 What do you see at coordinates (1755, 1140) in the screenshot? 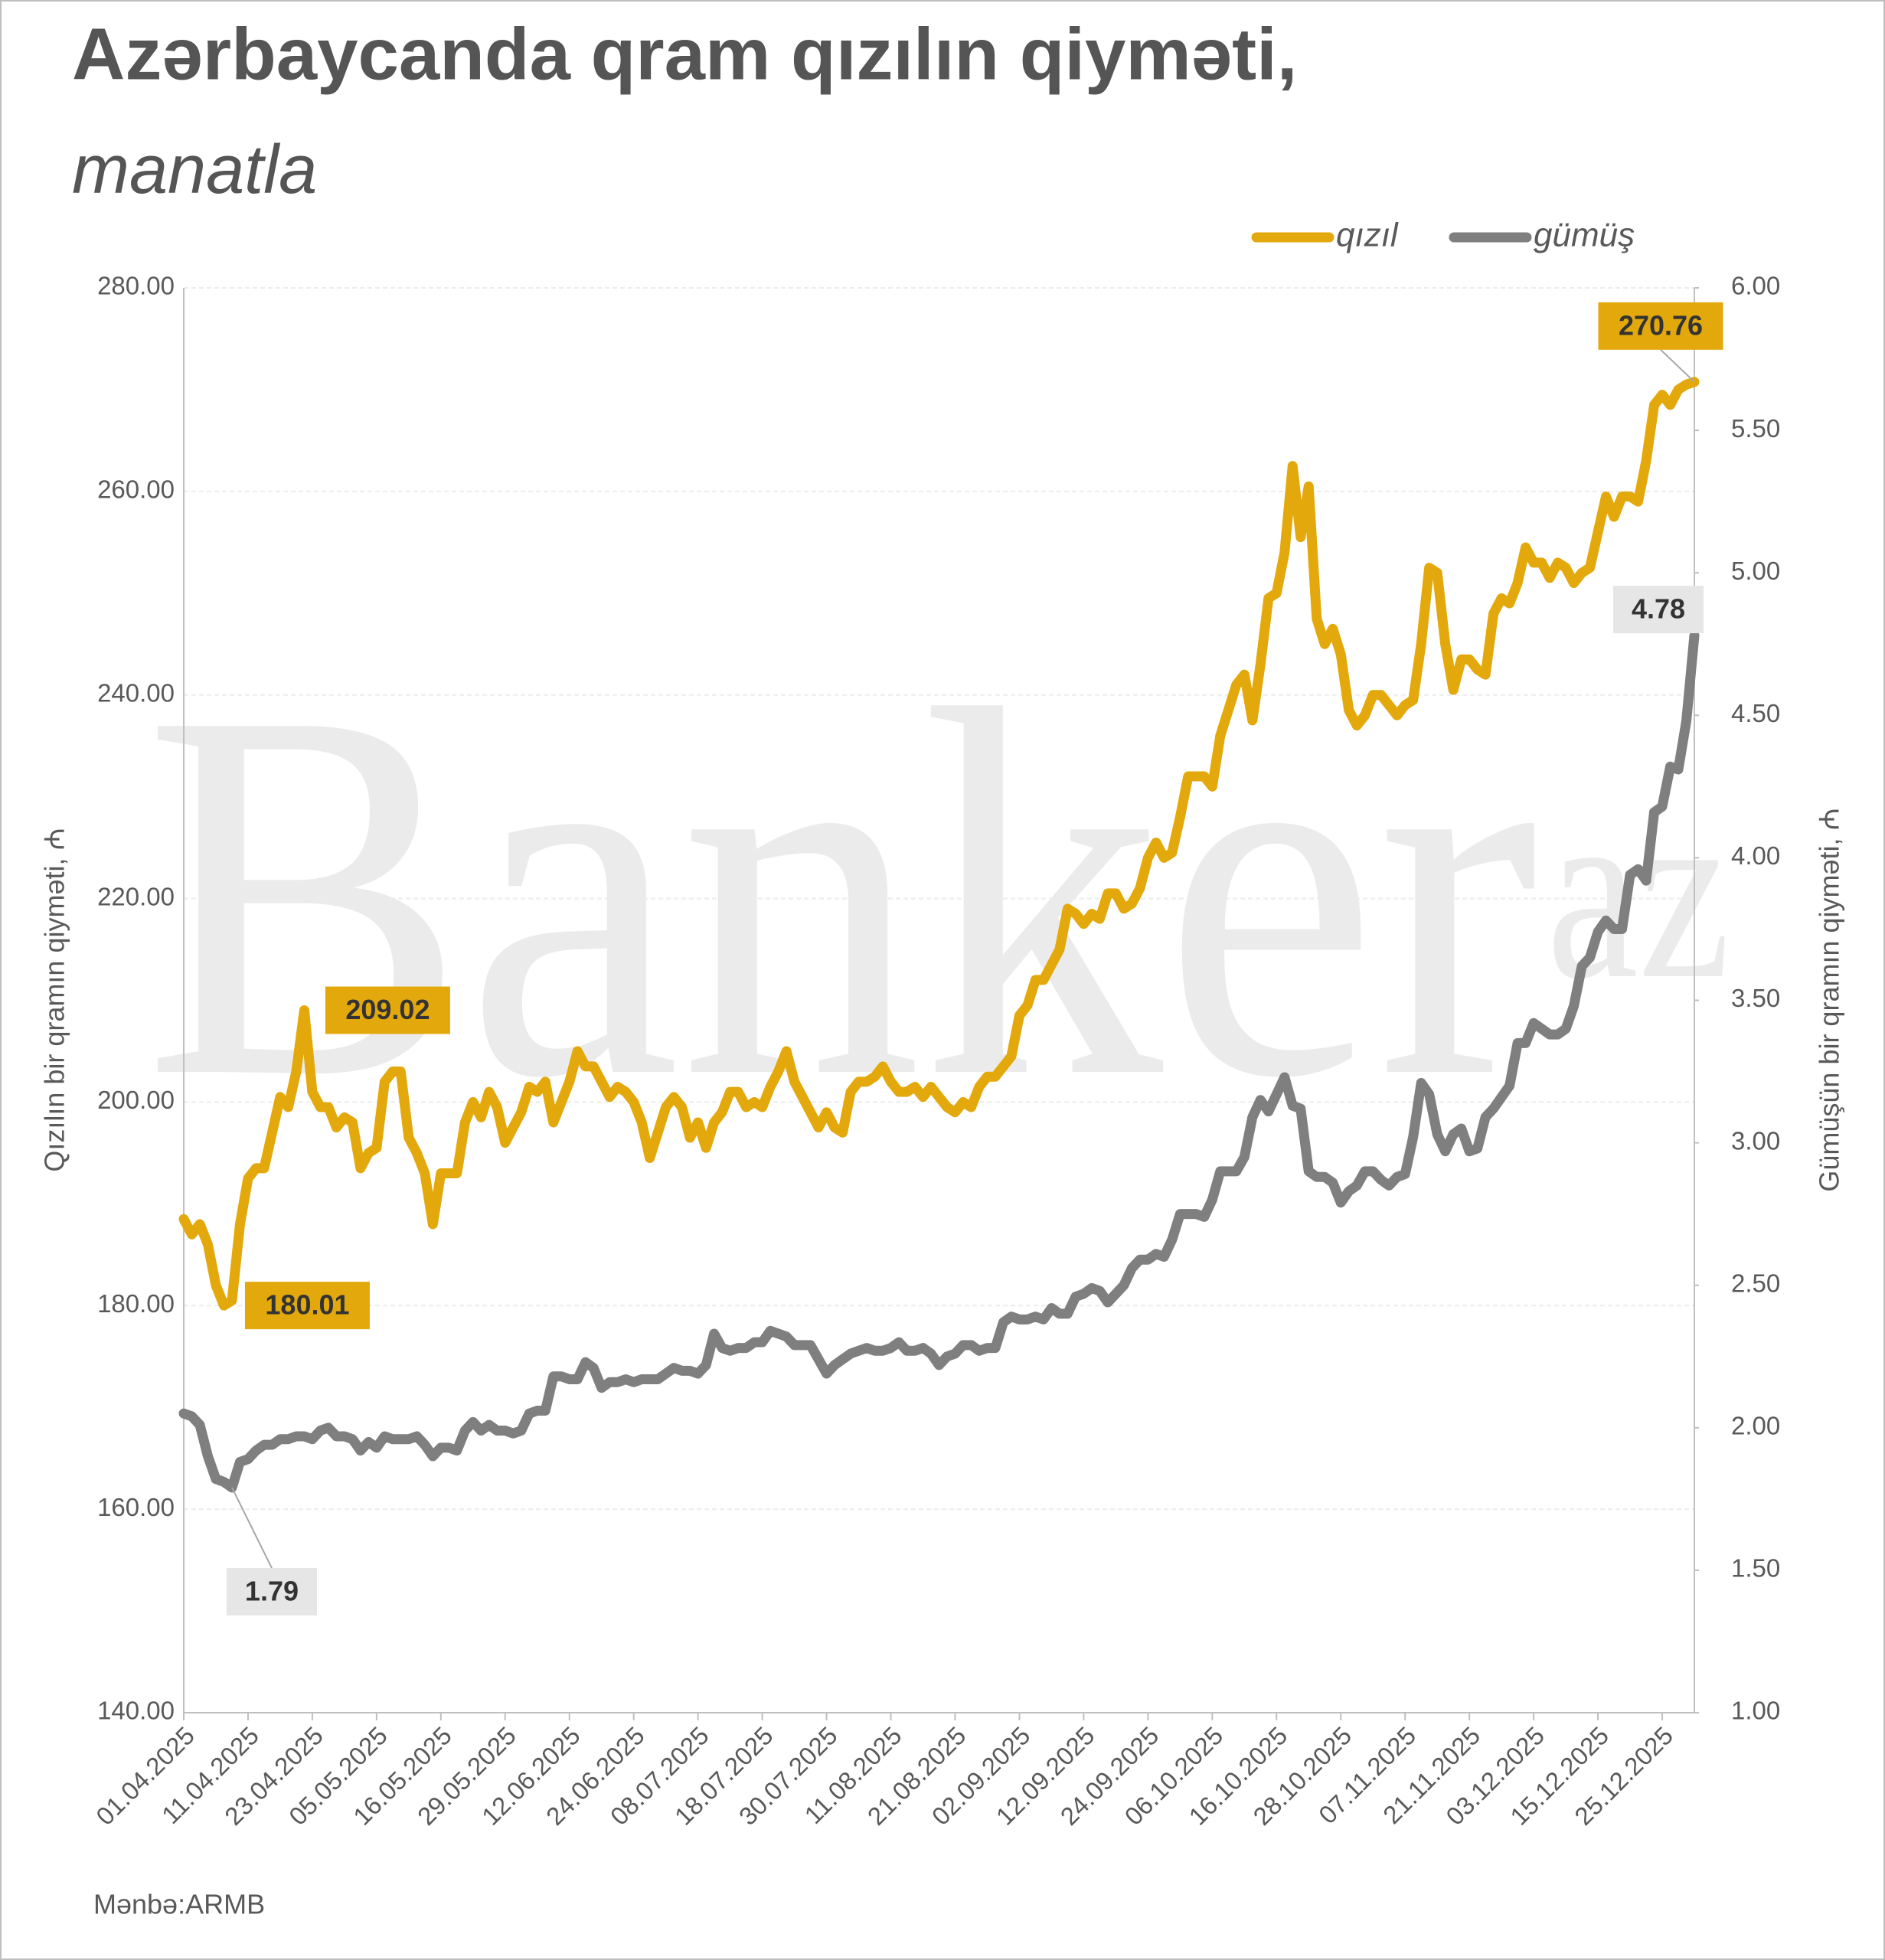
I see `y2-tick-label: 3.00` at bounding box center [1755, 1140].